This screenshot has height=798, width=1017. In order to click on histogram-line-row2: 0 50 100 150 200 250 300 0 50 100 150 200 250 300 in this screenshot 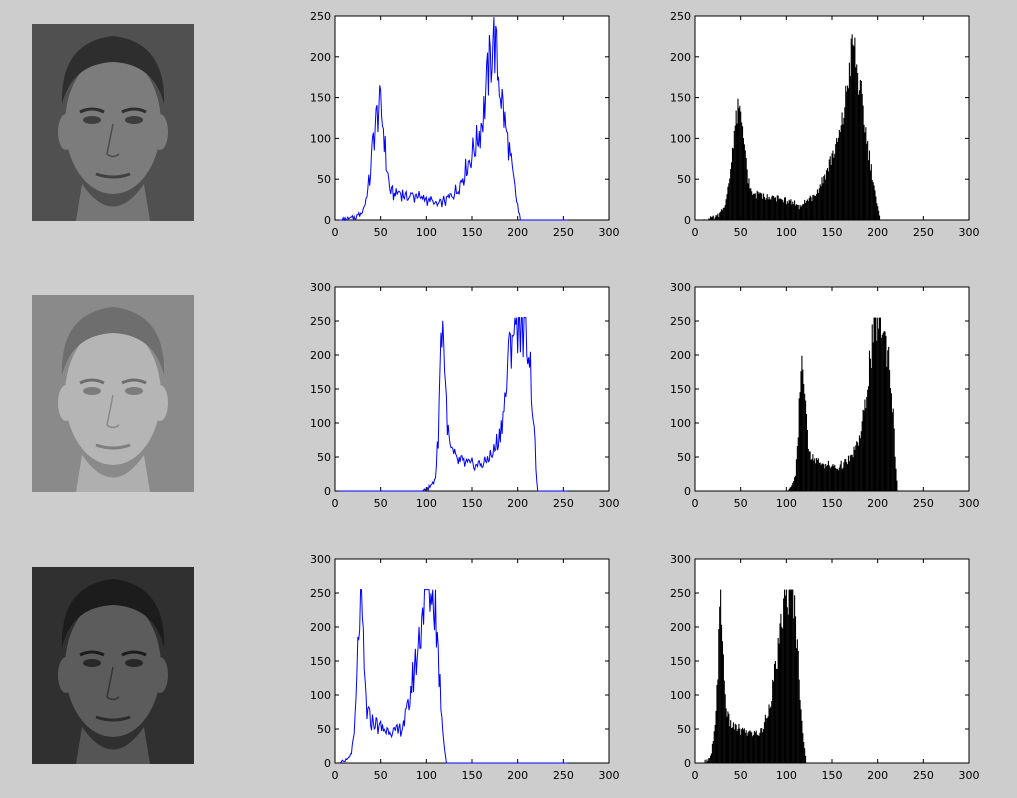, I will do `click(460, 401)`.